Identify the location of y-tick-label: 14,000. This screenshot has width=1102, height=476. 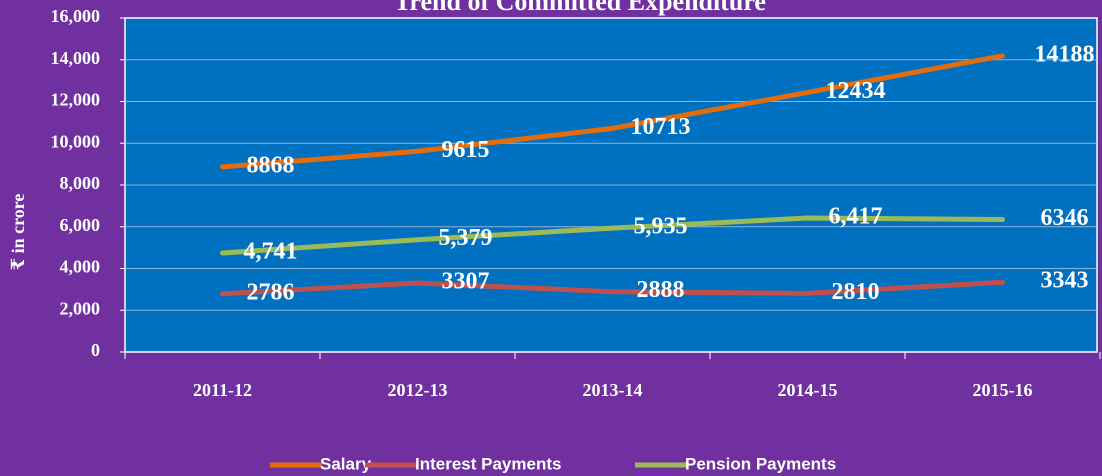
(76, 58).